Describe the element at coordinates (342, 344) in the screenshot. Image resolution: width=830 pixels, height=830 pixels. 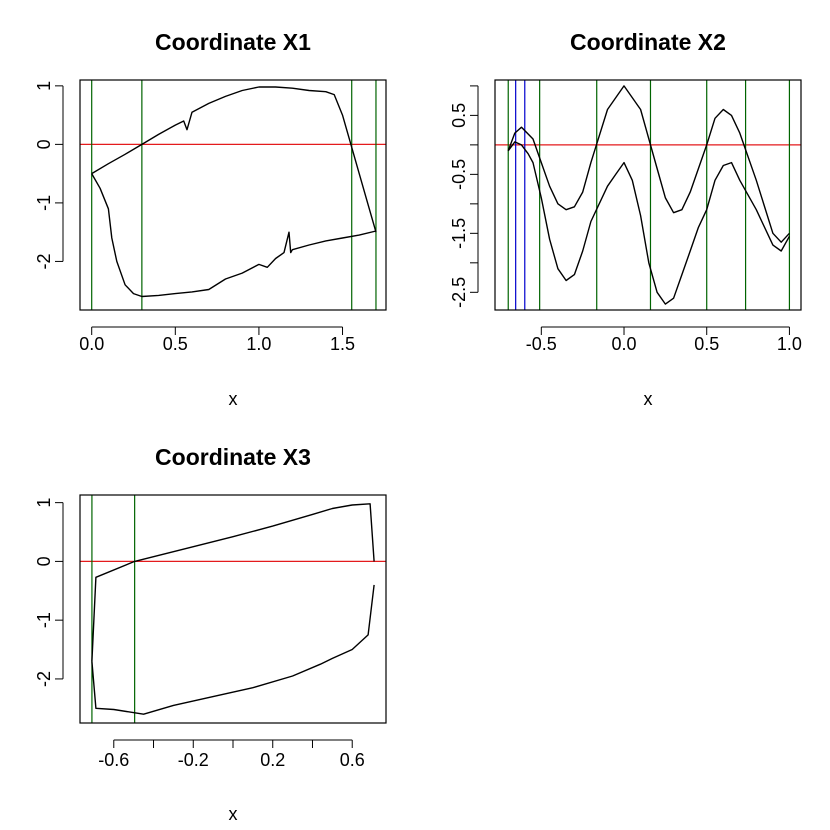
I see `x-tick-label: 1.5` at that location.